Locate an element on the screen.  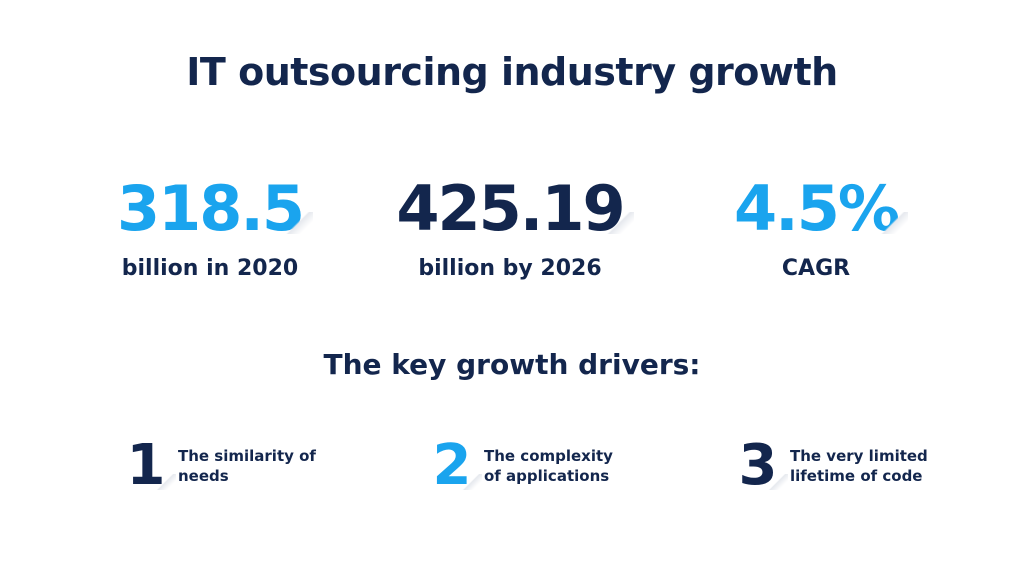
driver-text-line: needs is located at coordinates (203, 476).